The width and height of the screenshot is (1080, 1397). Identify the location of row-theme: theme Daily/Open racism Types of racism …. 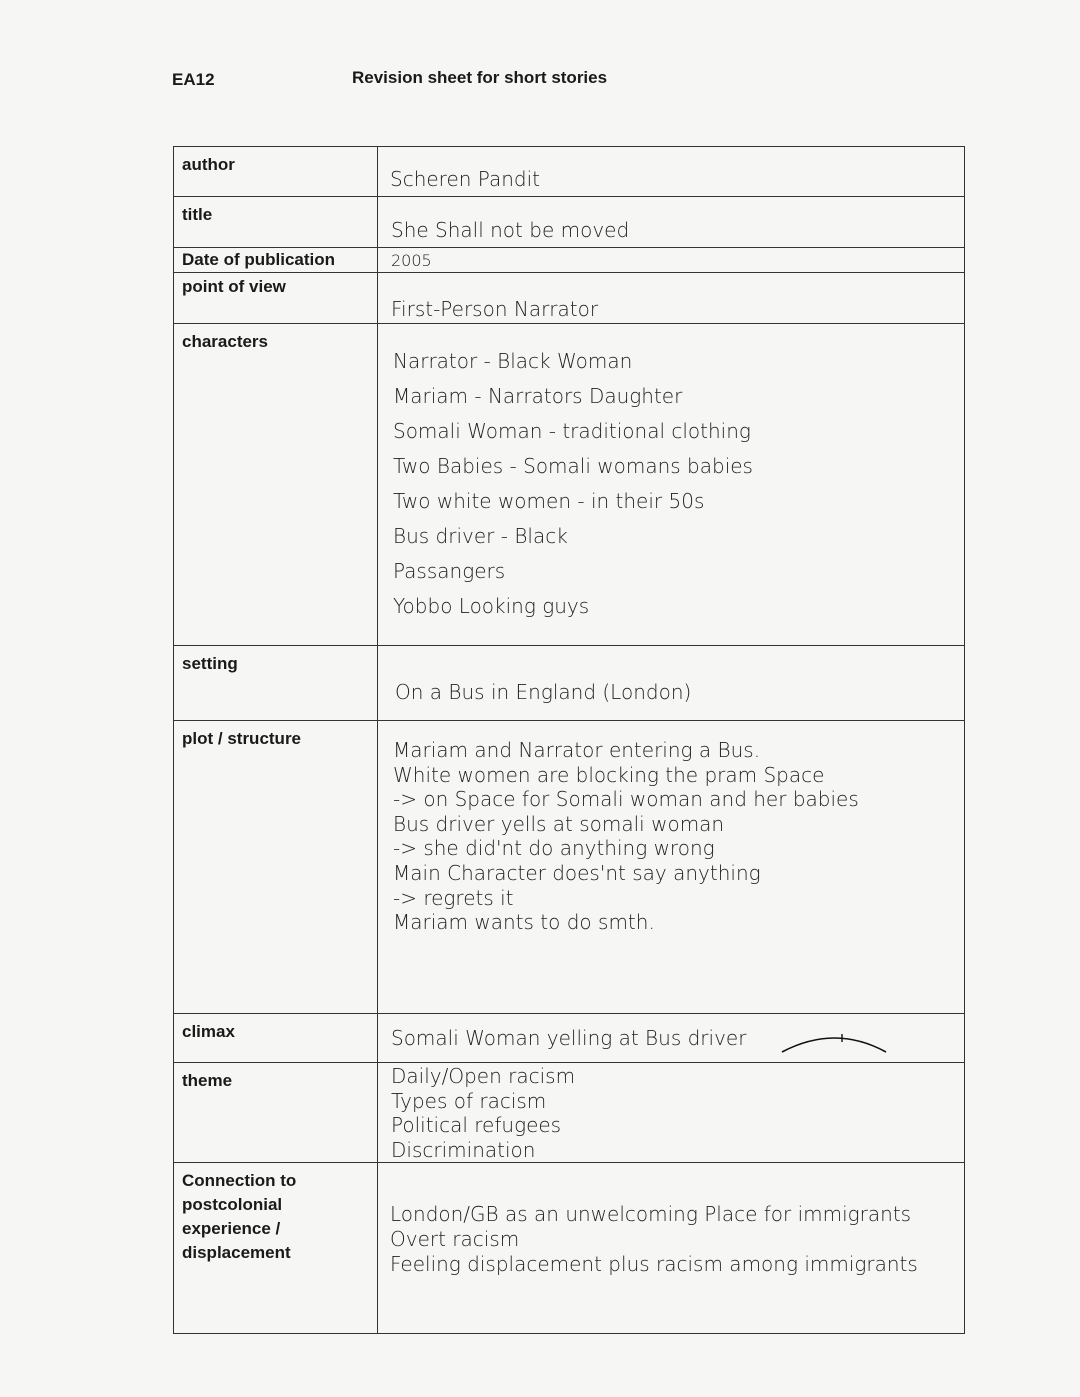
(569, 1112).